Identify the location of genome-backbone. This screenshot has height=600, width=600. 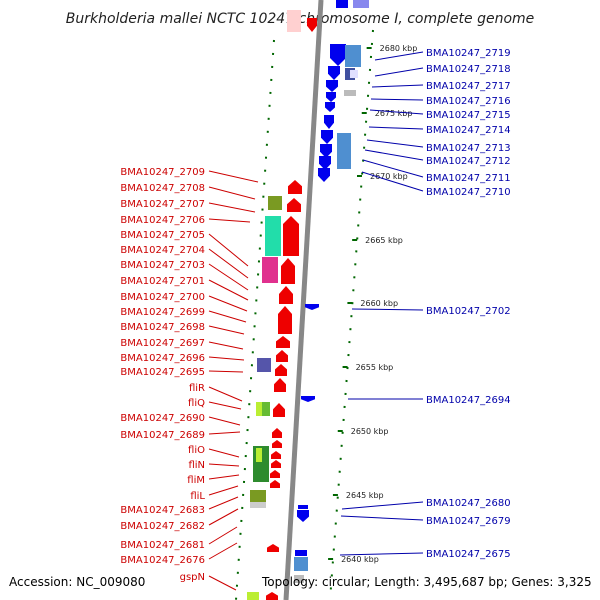
(303, 300).